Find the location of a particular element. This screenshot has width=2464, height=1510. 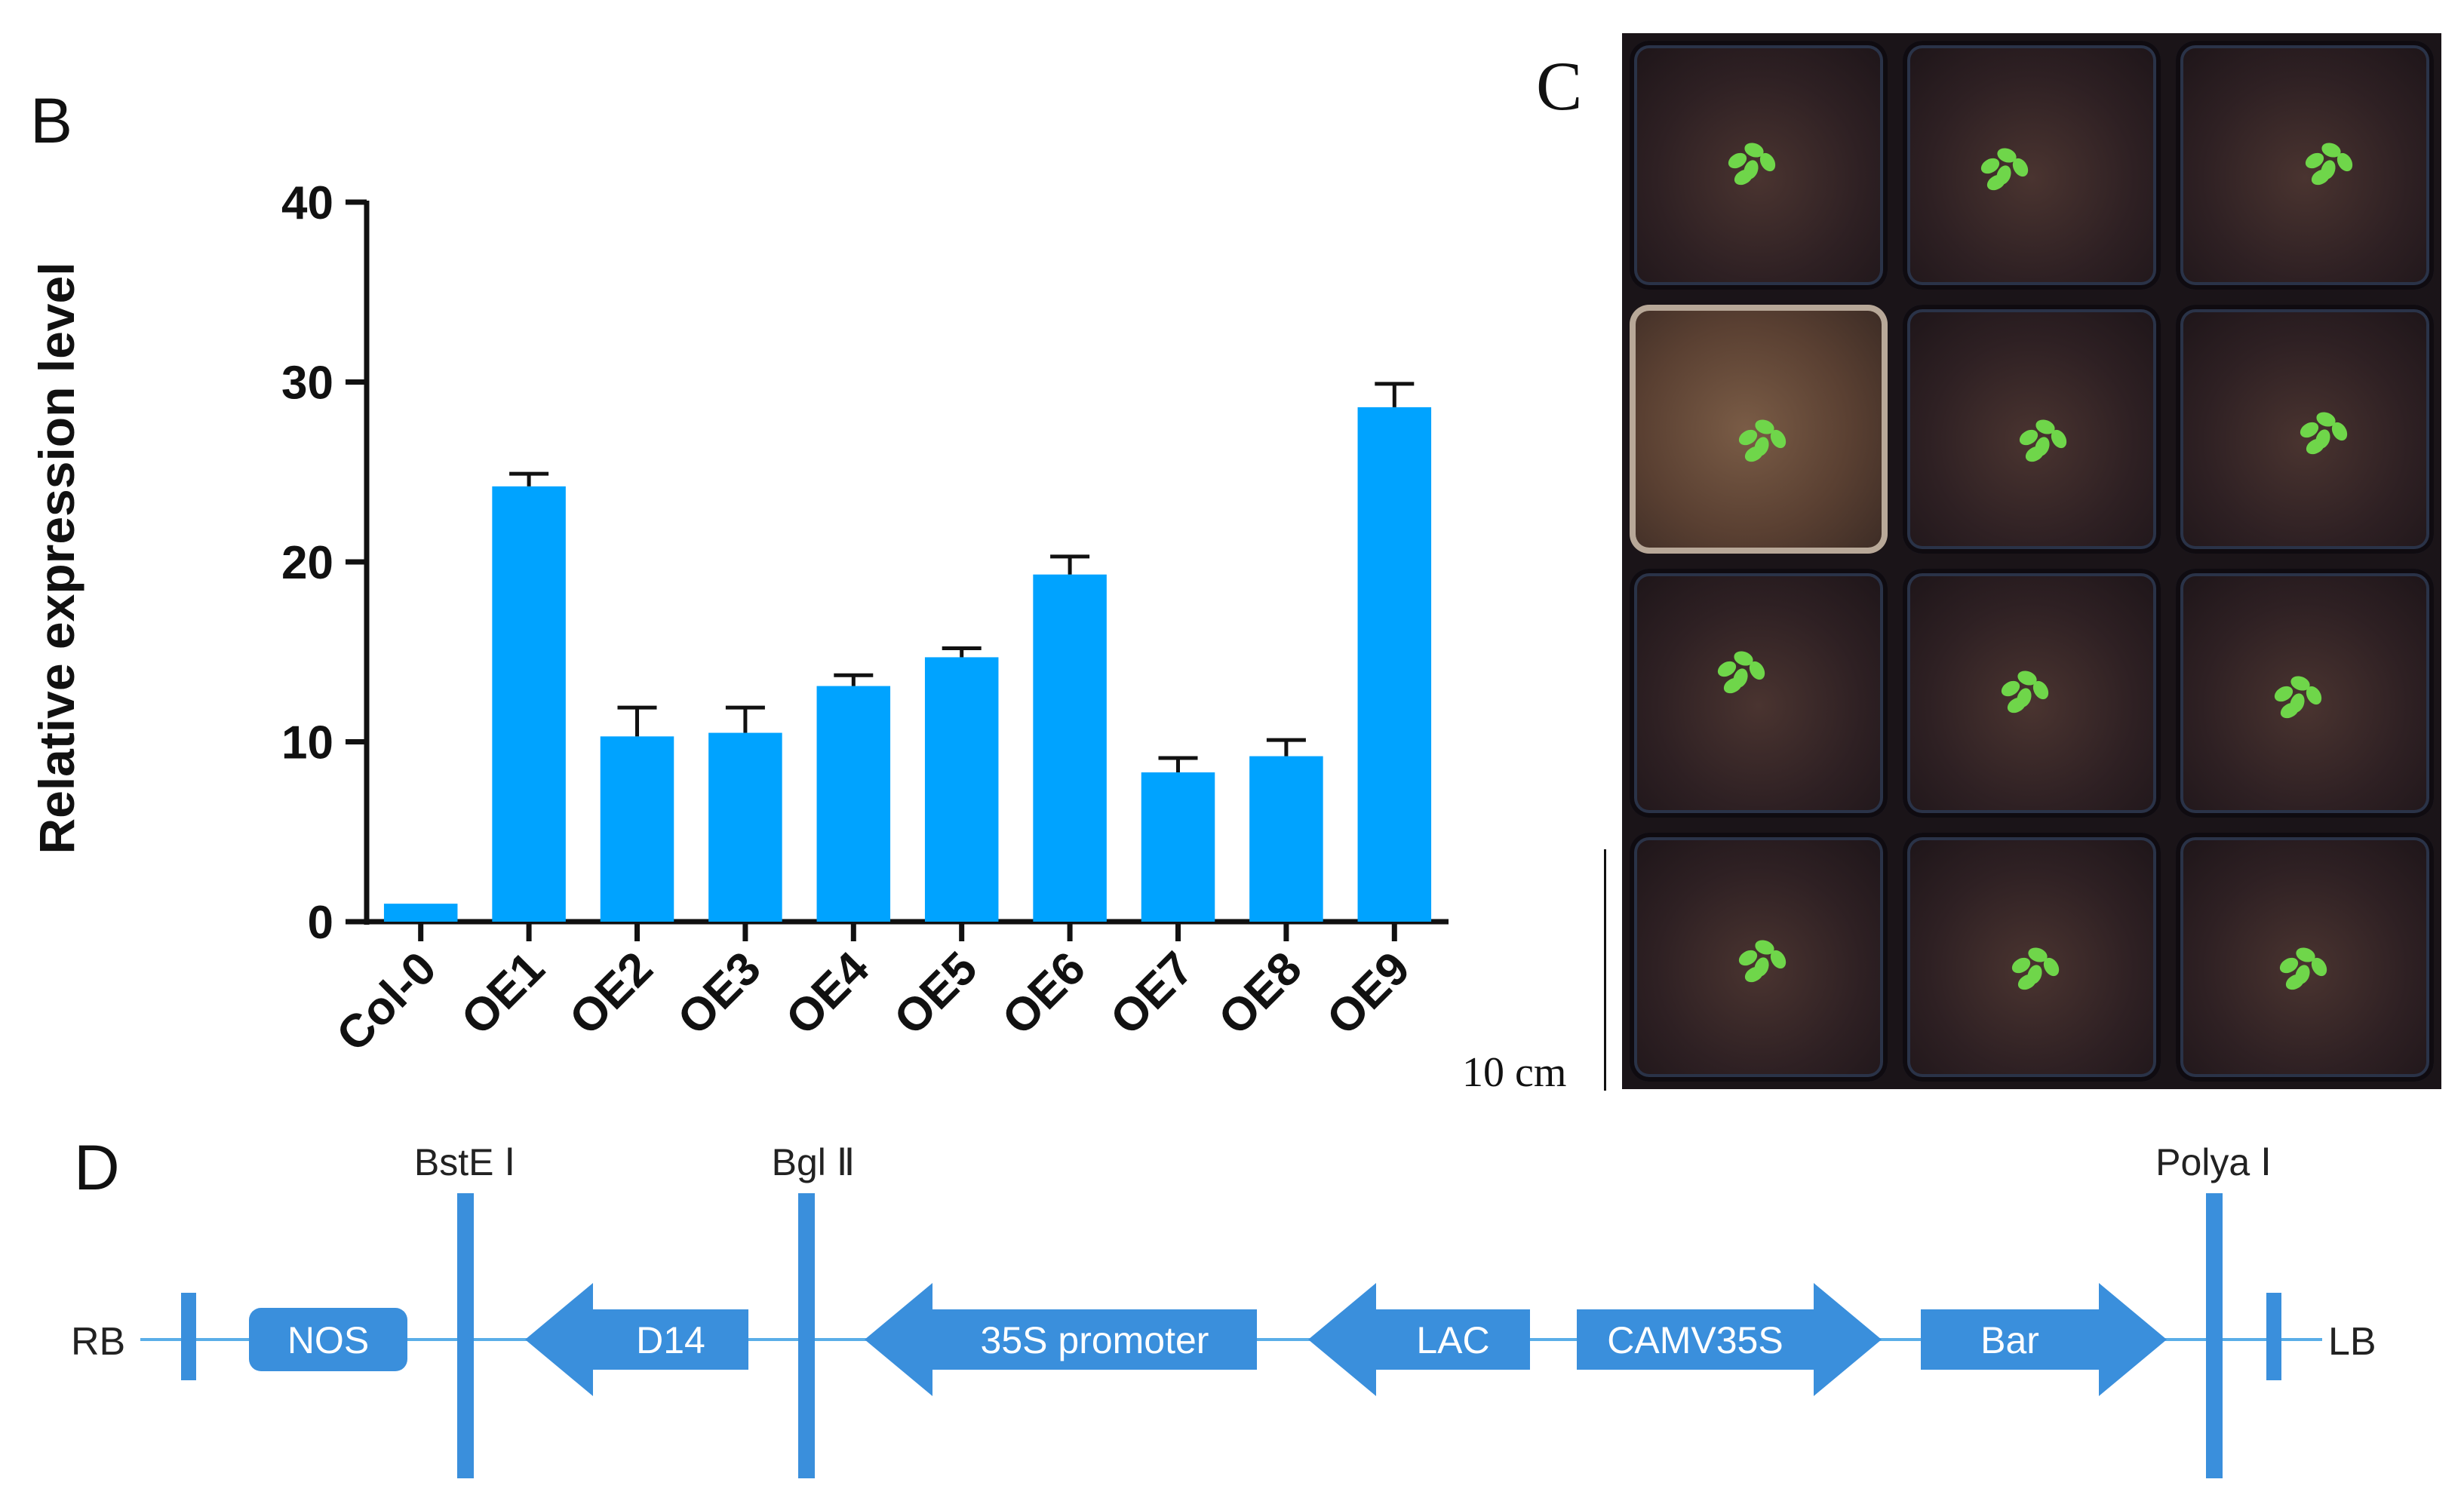

bar-oe7 is located at coordinates (1178, 847).